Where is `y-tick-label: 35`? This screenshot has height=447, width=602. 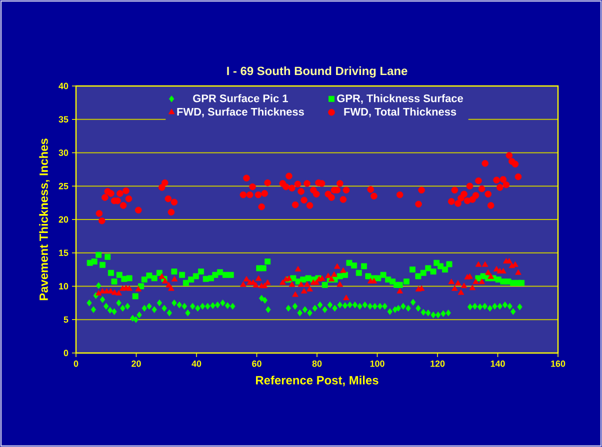
y-tick-label: 35 is located at coordinates (63, 119).